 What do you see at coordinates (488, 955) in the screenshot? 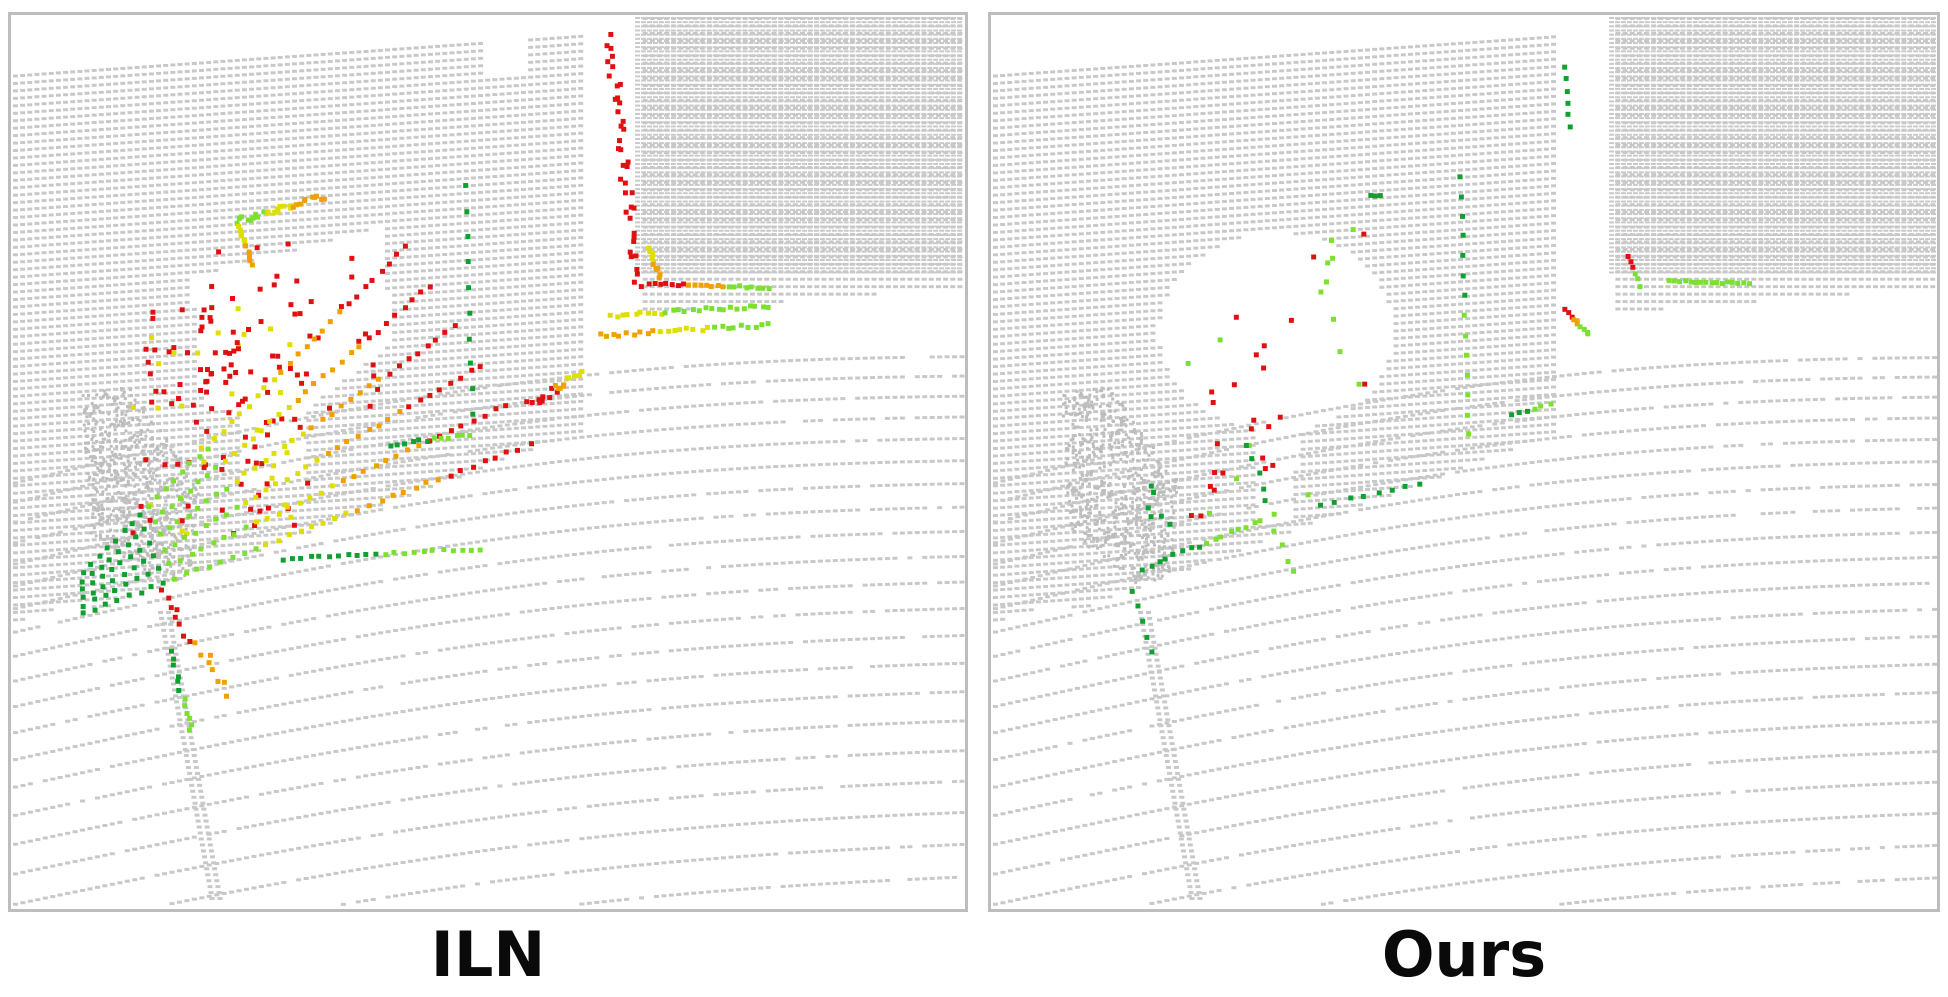
I see `panel-caption-iln: ILN` at bounding box center [488, 955].